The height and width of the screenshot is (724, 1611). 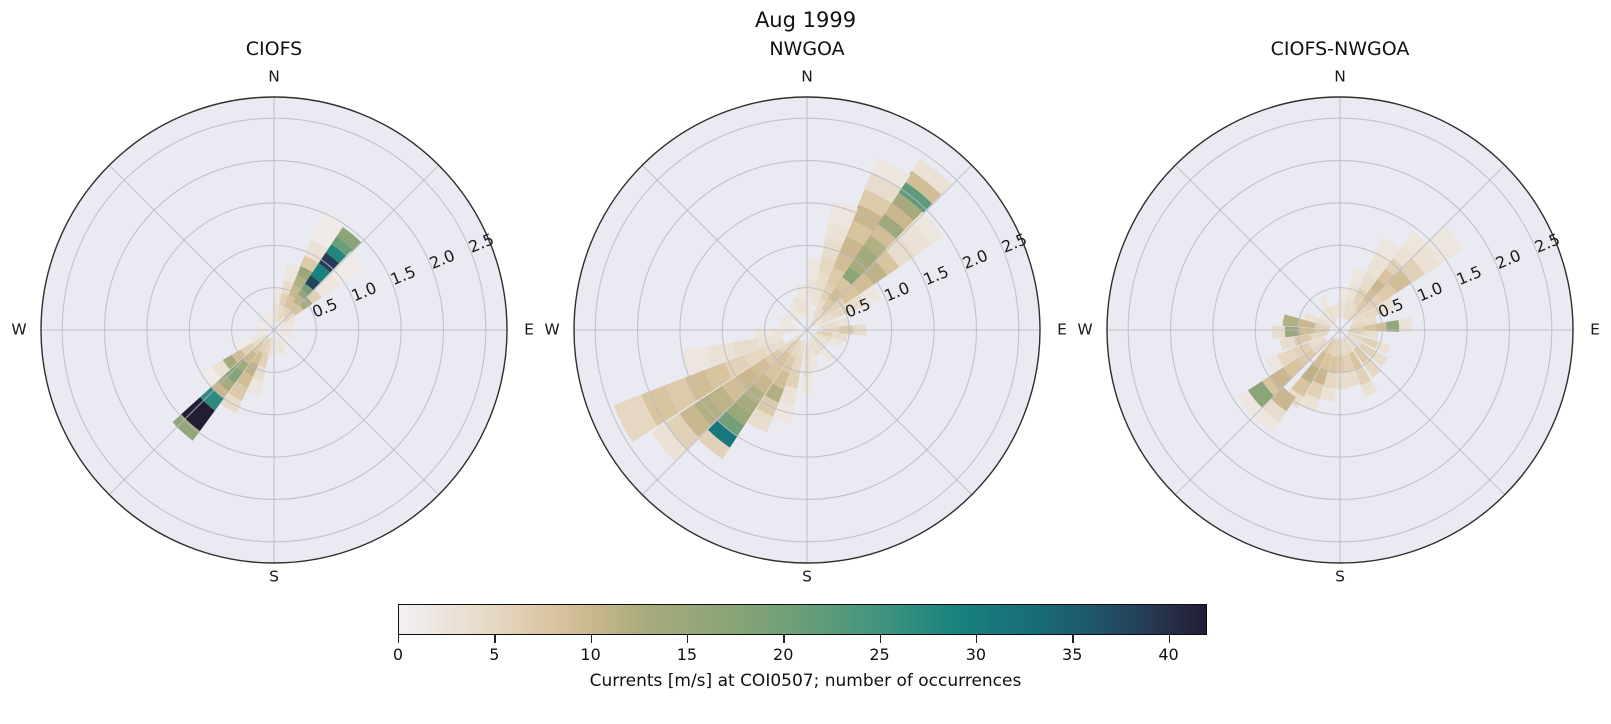 I want to click on compass-label-w: W, so click(x=1084, y=330).